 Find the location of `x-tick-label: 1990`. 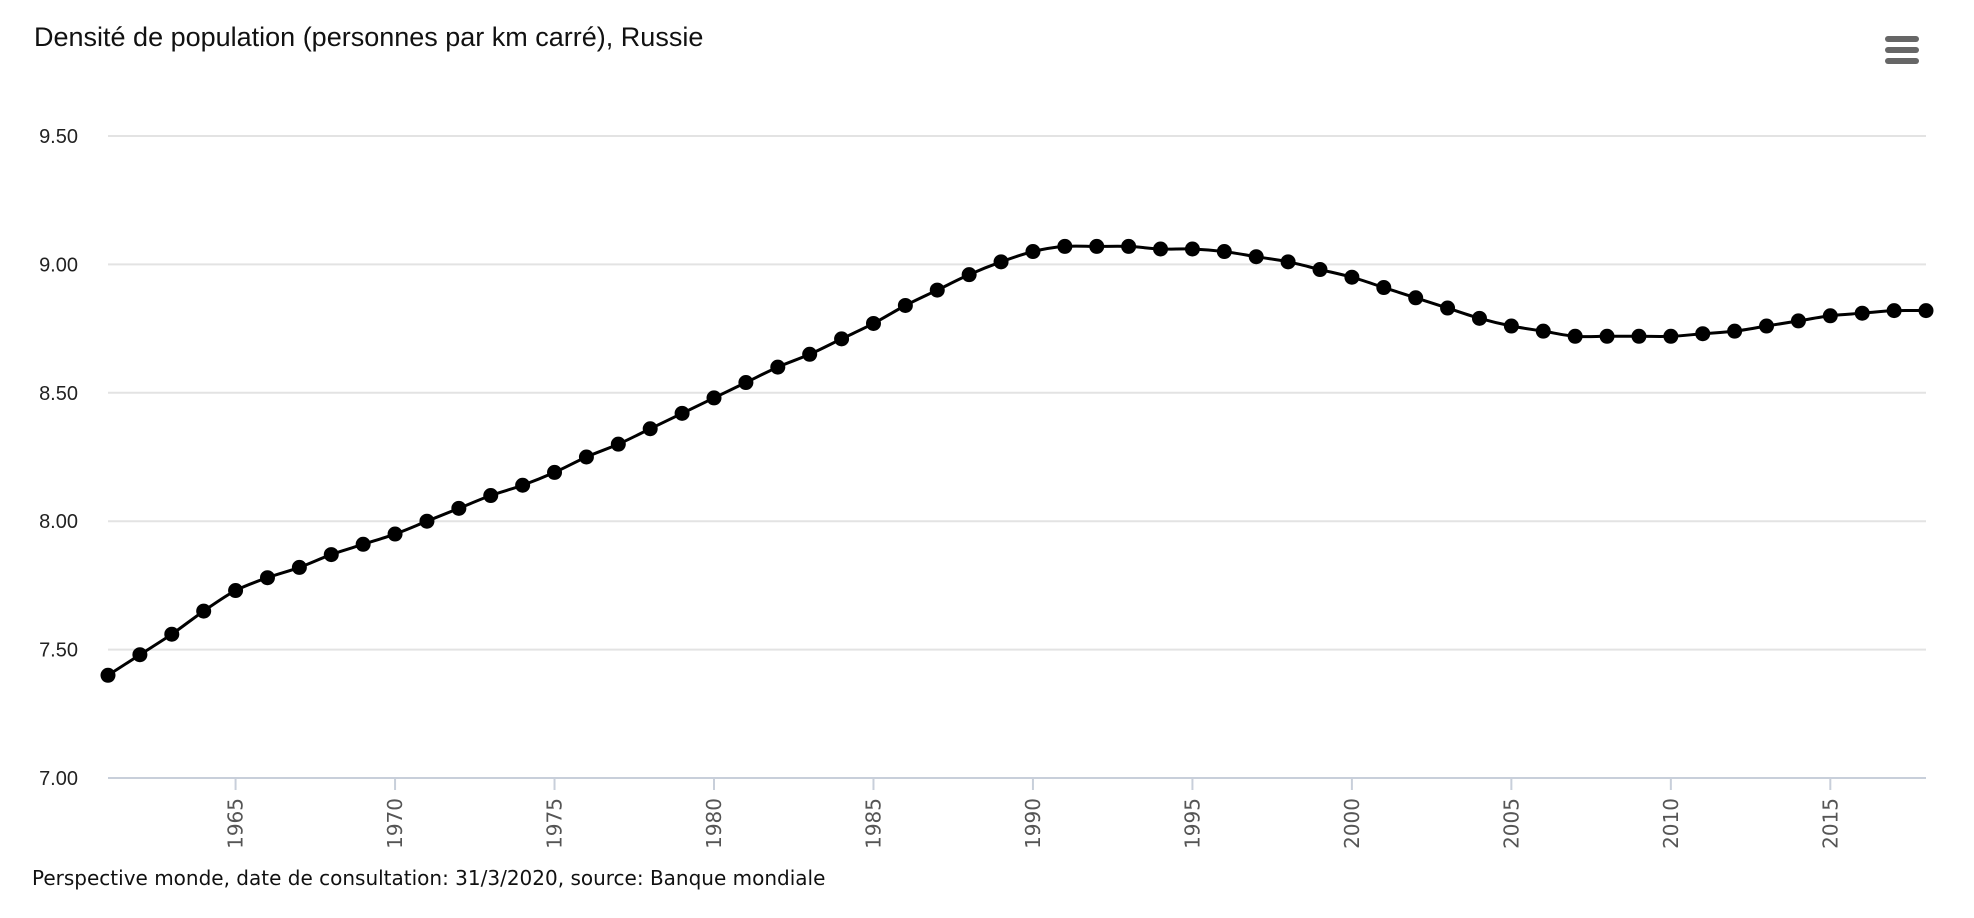

x-tick-label: 1990 is located at coordinates (1033, 823).